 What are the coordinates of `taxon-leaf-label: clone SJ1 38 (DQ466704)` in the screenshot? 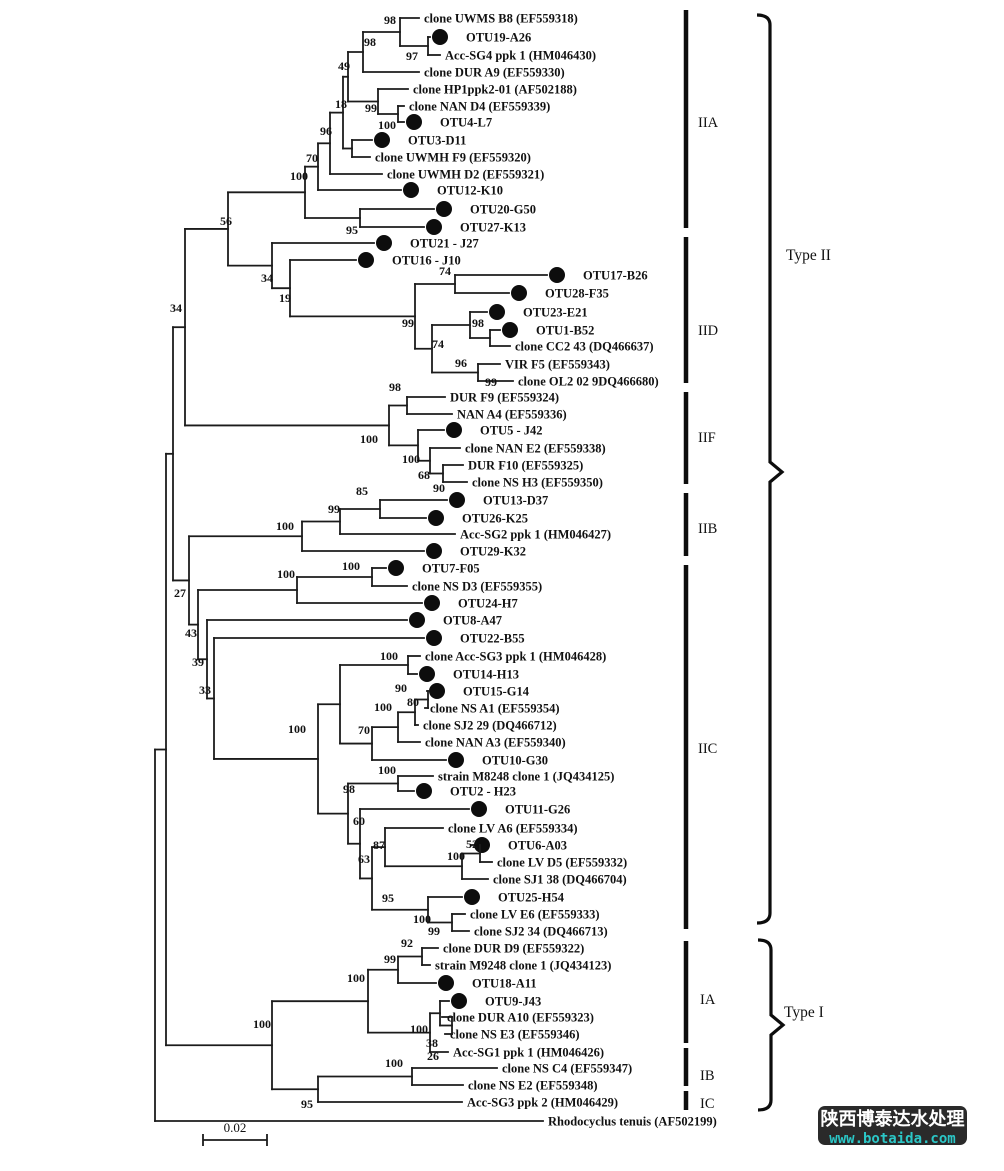 It's located at (560, 880).